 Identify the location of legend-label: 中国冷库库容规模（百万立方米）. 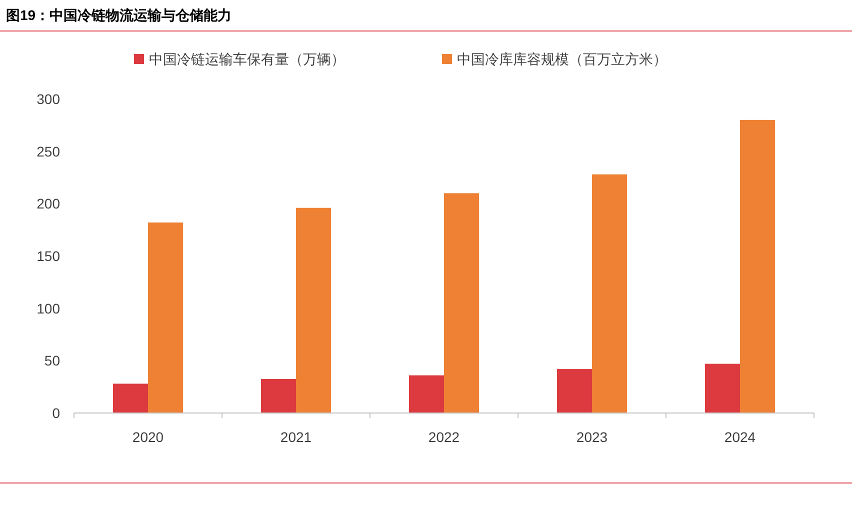
(562, 59).